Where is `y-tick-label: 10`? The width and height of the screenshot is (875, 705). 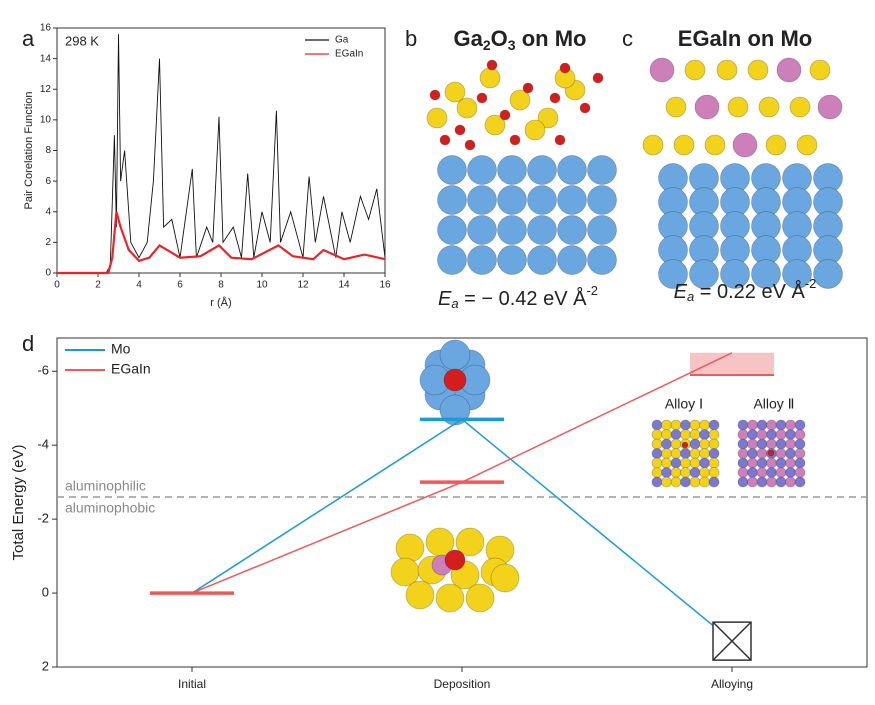
y-tick-label: 10 is located at coordinates (46, 120).